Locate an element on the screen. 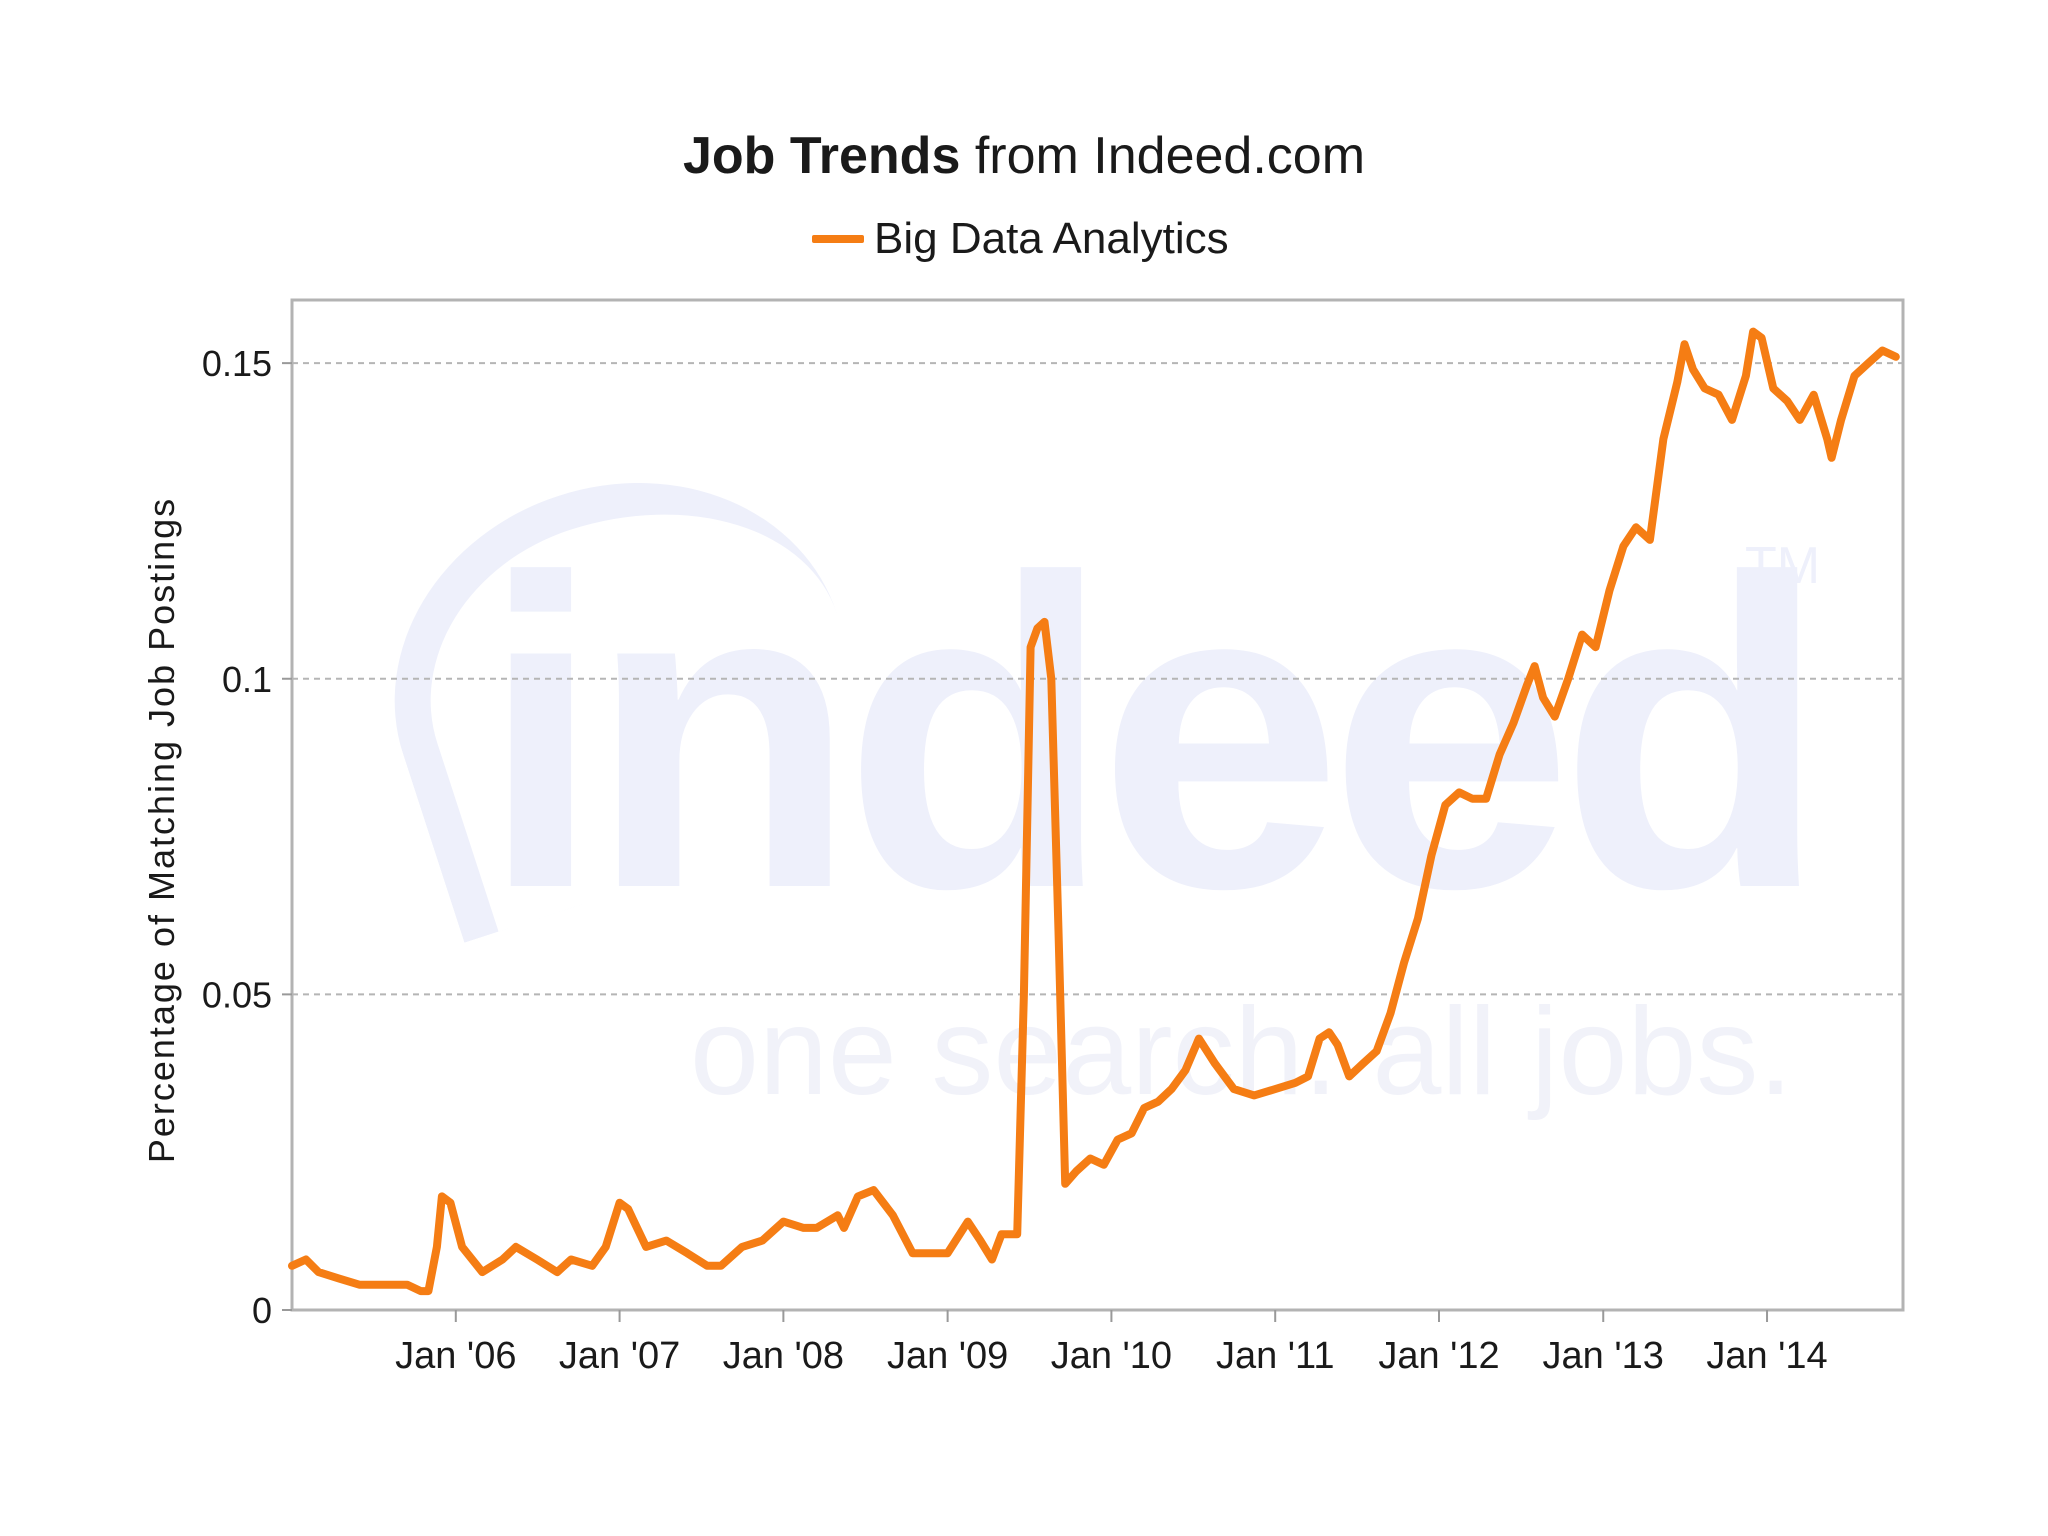  x-tick-label-3: Jan '09 is located at coordinates (947, 1356).